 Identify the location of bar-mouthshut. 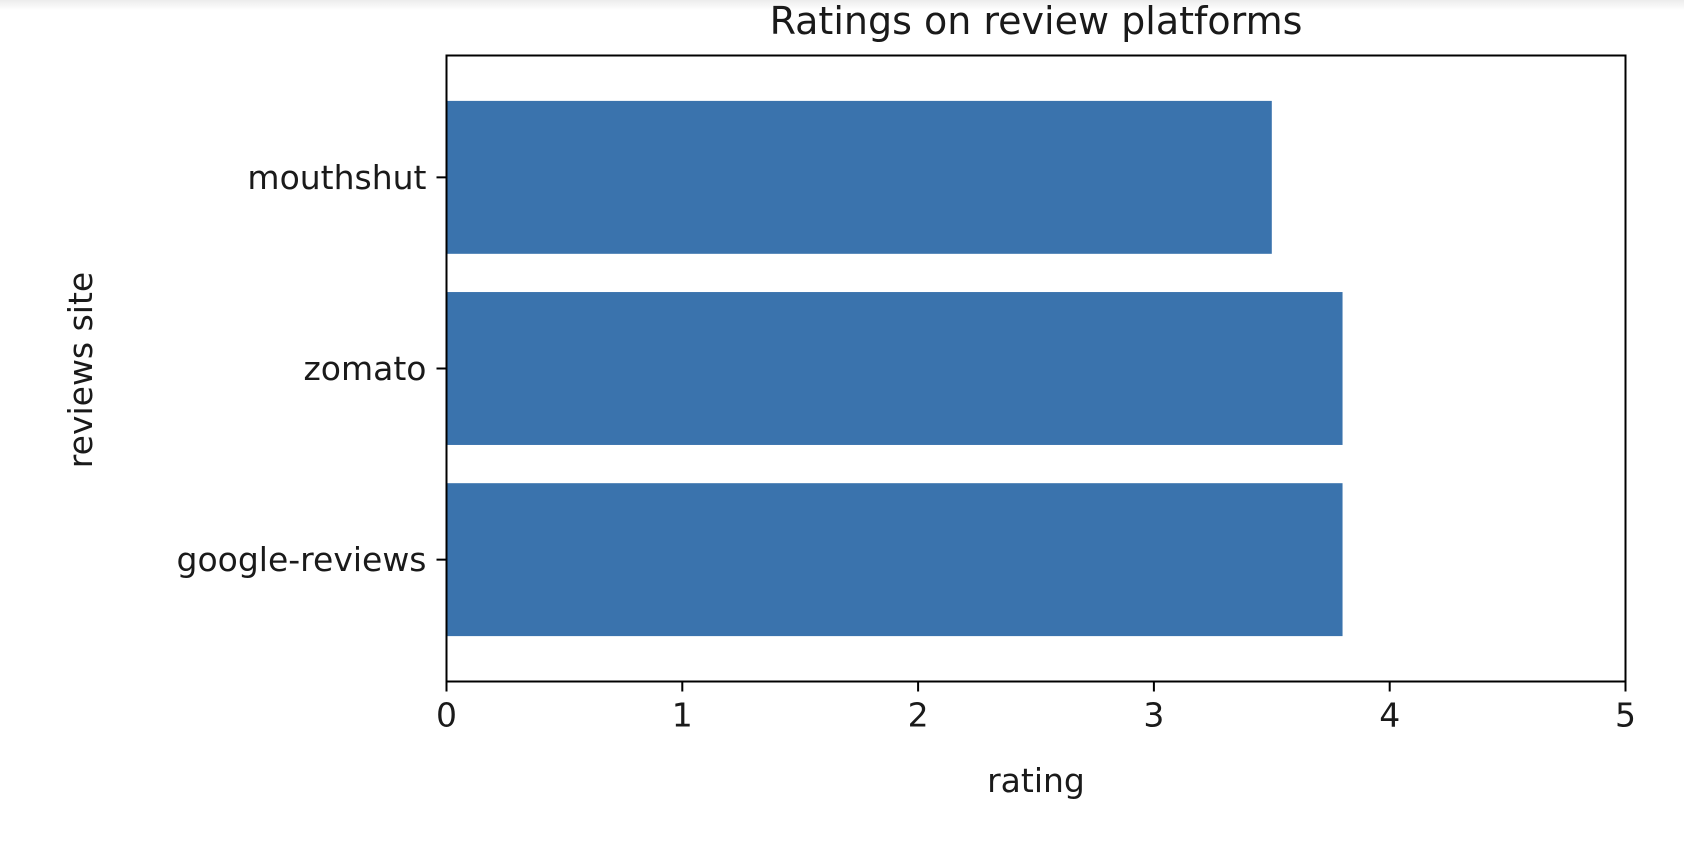
(859, 177).